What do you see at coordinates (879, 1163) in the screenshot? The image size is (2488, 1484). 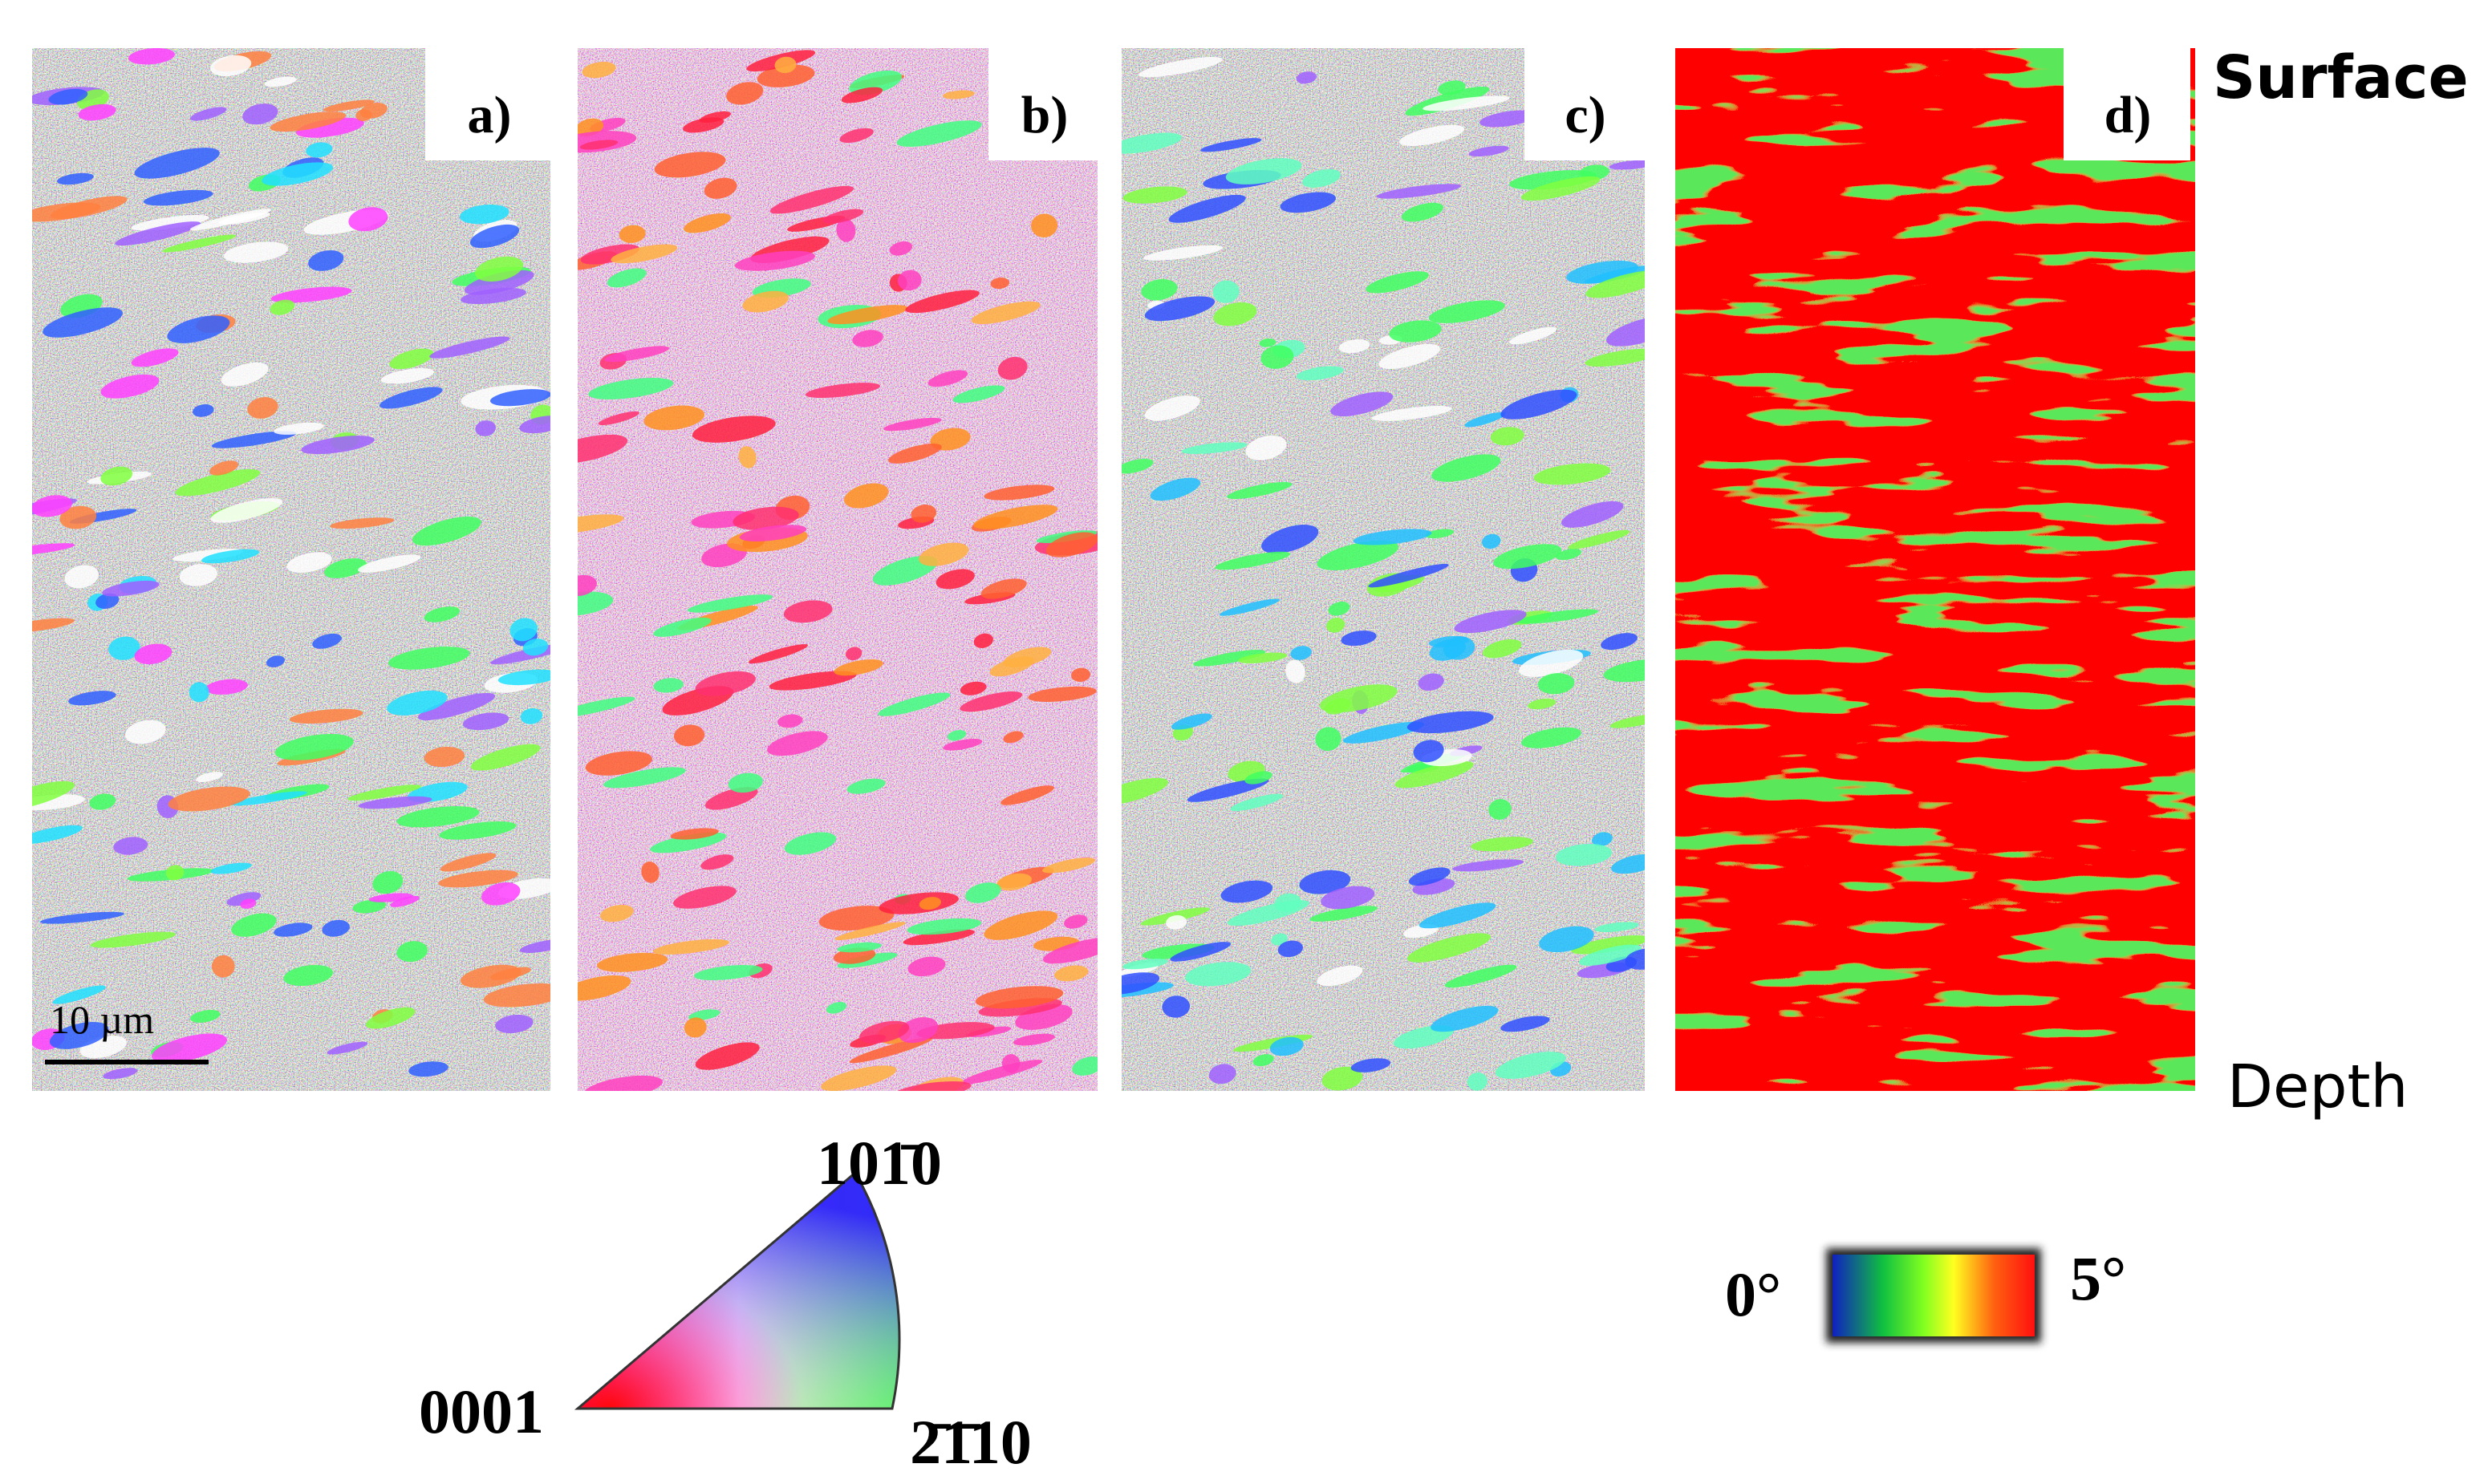 I see `ipf-label: 101̄0` at bounding box center [879, 1163].